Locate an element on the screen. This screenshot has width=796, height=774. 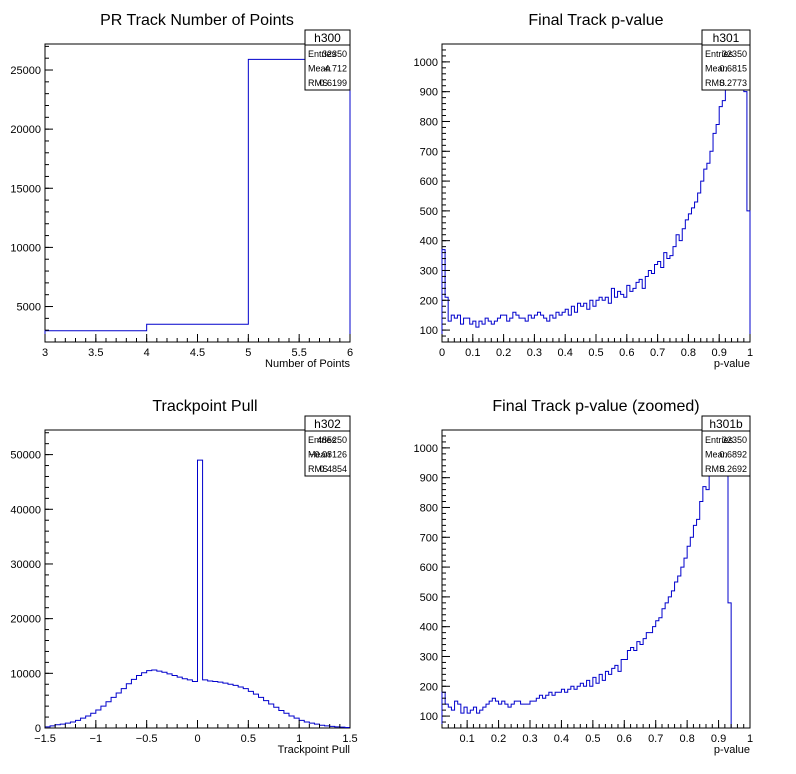
y-tick-label: 30000 is located at coordinates (25, 565).